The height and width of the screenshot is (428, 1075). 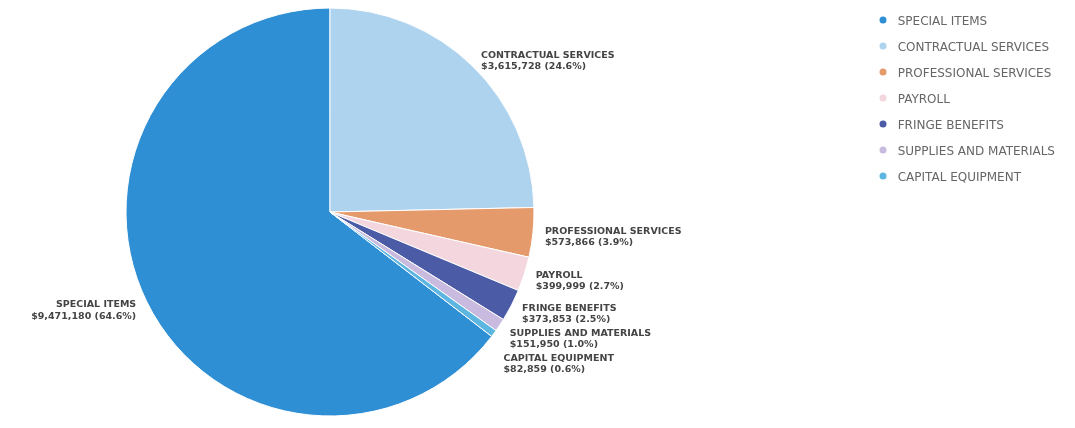 What do you see at coordinates (973, 47) in the screenshot?
I see `legend-label: CONTRACTUAL SERVICES` at bounding box center [973, 47].